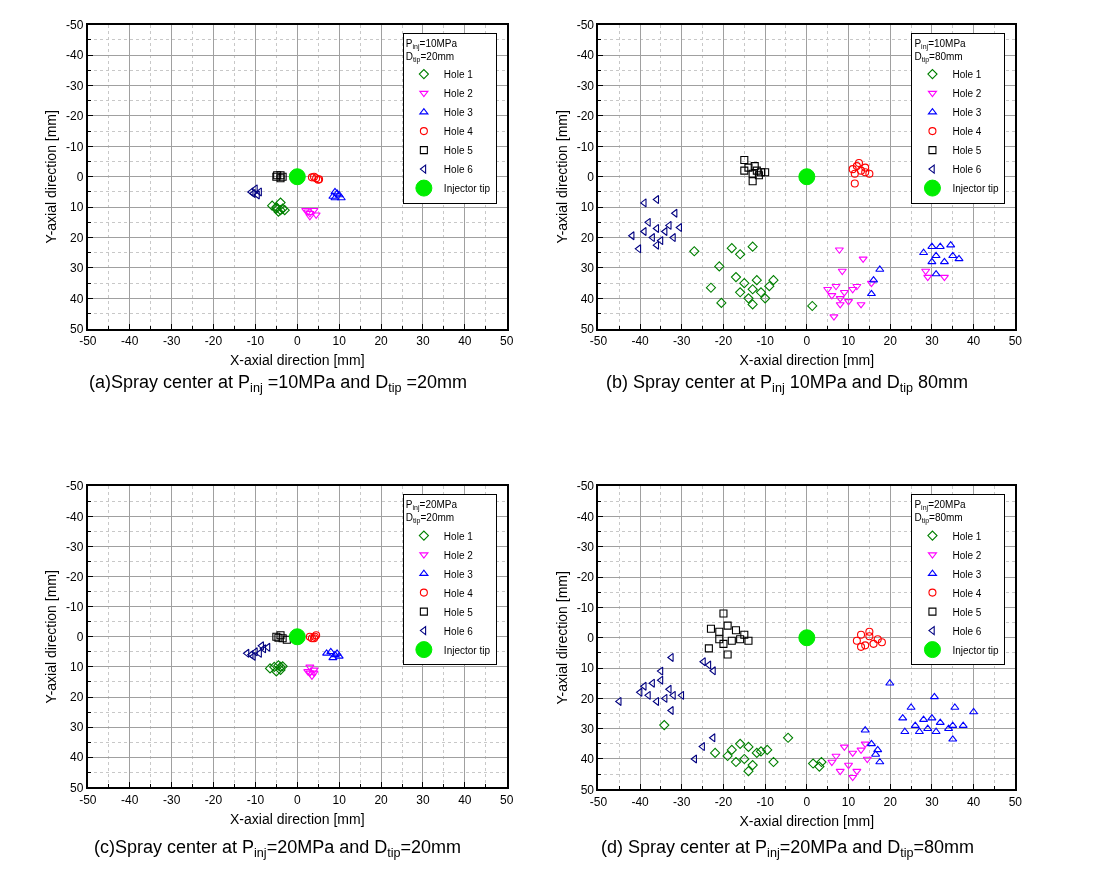  I want to click on x-tick-label: 30, so click(932, 801).